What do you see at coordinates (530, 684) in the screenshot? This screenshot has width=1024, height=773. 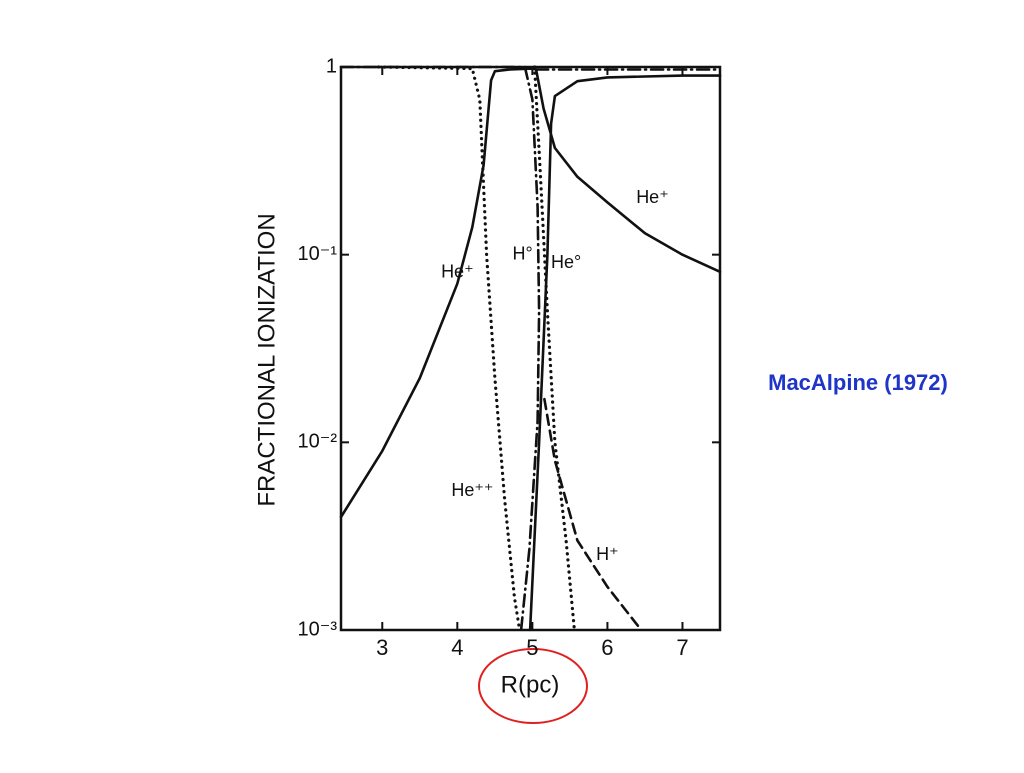 I see `x-axis-label: R(pc)` at bounding box center [530, 684].